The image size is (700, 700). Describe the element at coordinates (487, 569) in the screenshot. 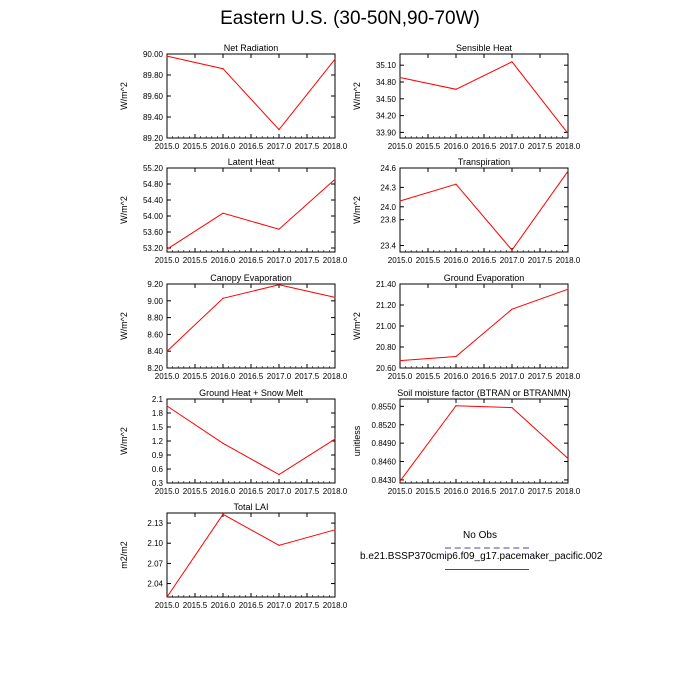

I see `legend-model-swatch` at that location.